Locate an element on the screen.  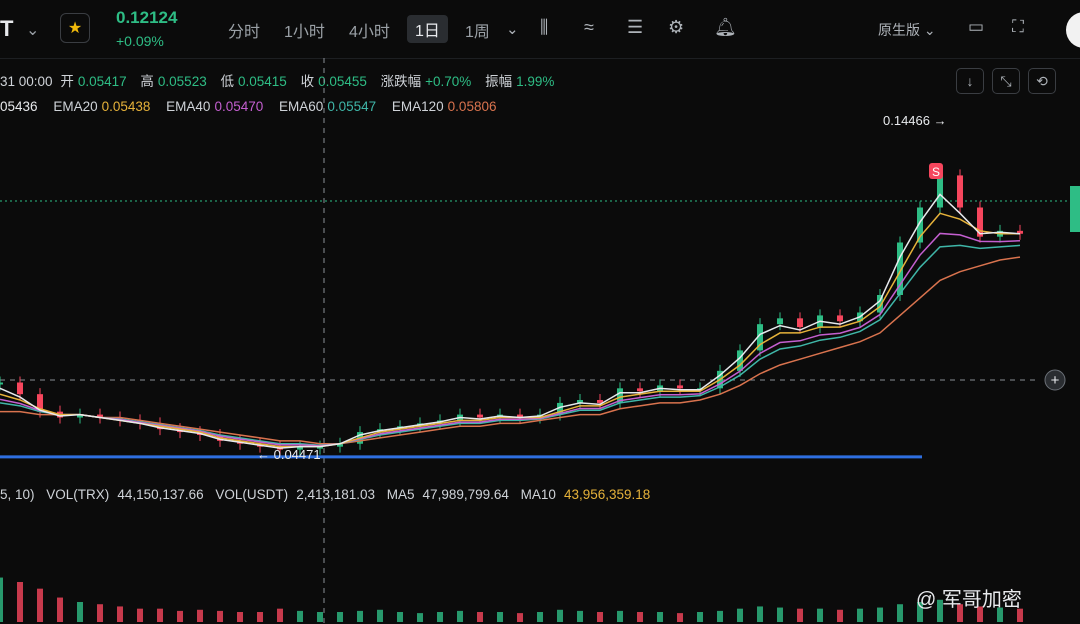
tab-timeframe-1w: 1周 is located at coordinates (477, 32).